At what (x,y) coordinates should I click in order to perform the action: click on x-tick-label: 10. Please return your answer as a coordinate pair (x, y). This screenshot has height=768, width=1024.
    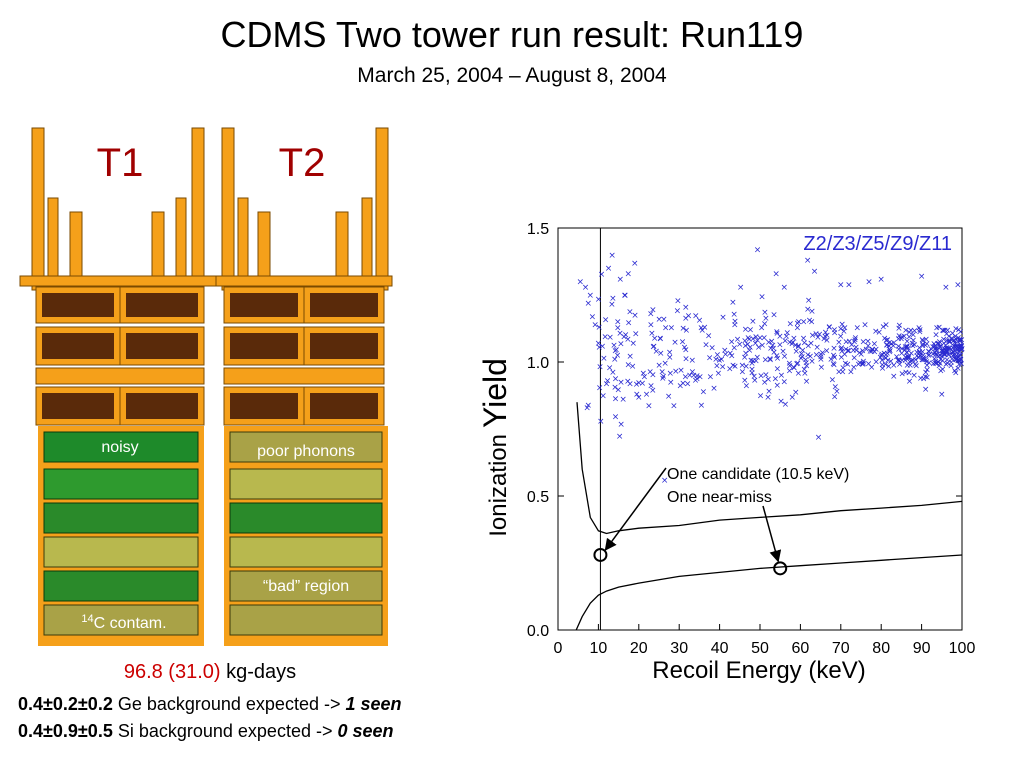
    Looking at the image, I should click on (599, 648).